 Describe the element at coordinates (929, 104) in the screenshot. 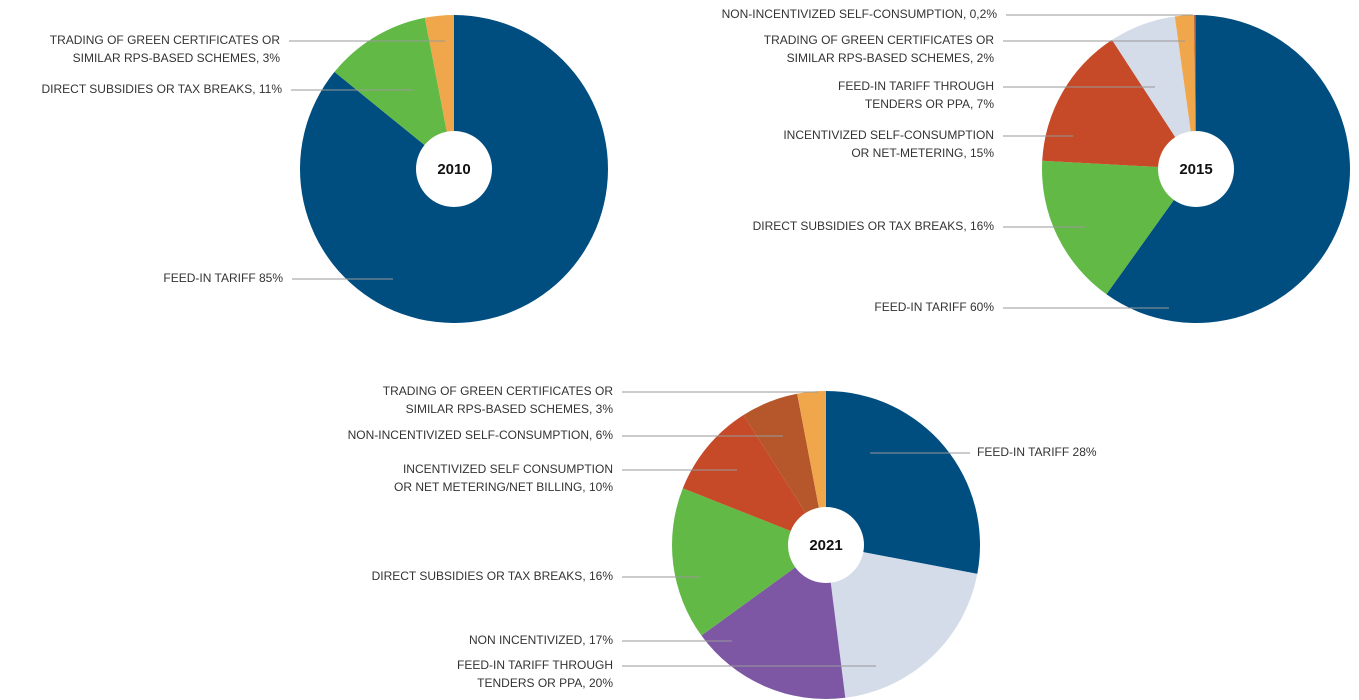

I see `slice-label: TENDERS OR PPA, 7%` at that location.